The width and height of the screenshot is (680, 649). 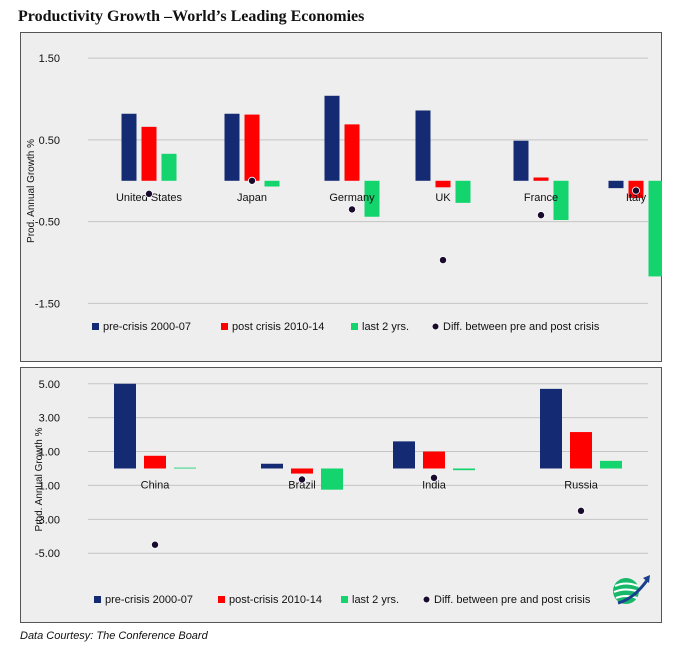 What do you see at coordinates (252, 198) in the screenshot?
I see `category-label-japan: Japan` at bounding box center [252, 198].